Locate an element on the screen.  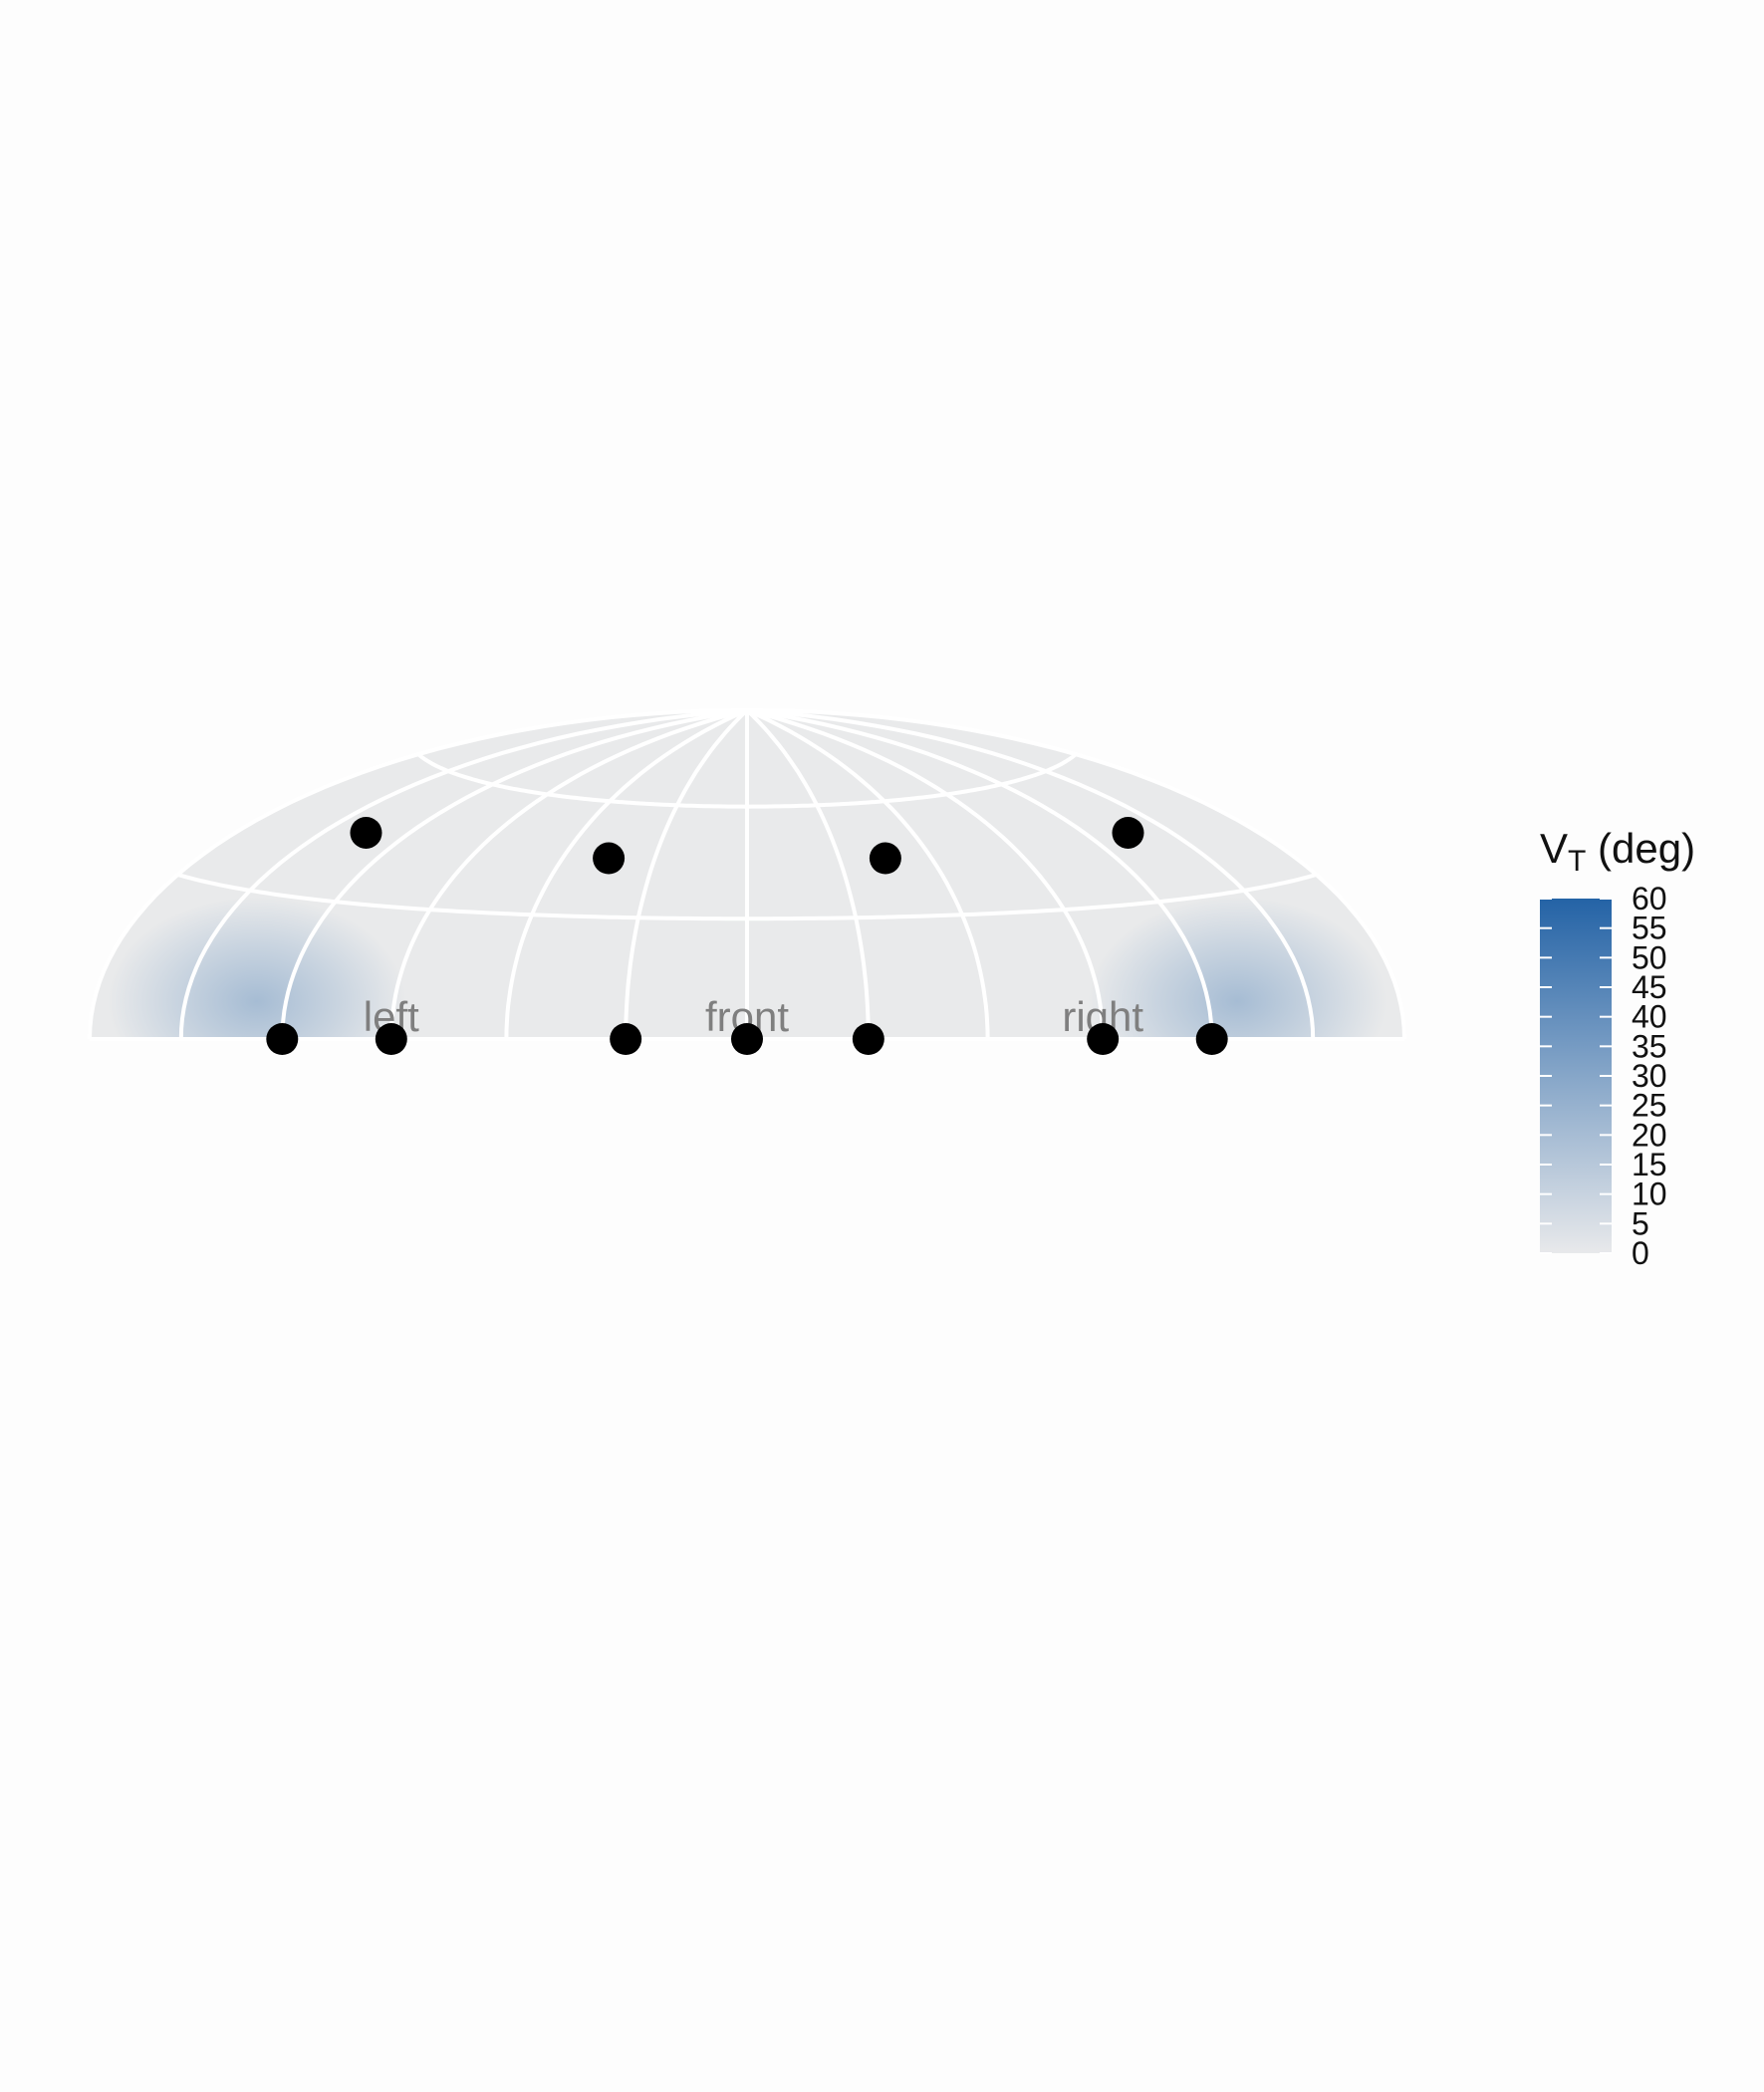
colorbar-tick-label: 0 is located at coordinates (1641, 1253).